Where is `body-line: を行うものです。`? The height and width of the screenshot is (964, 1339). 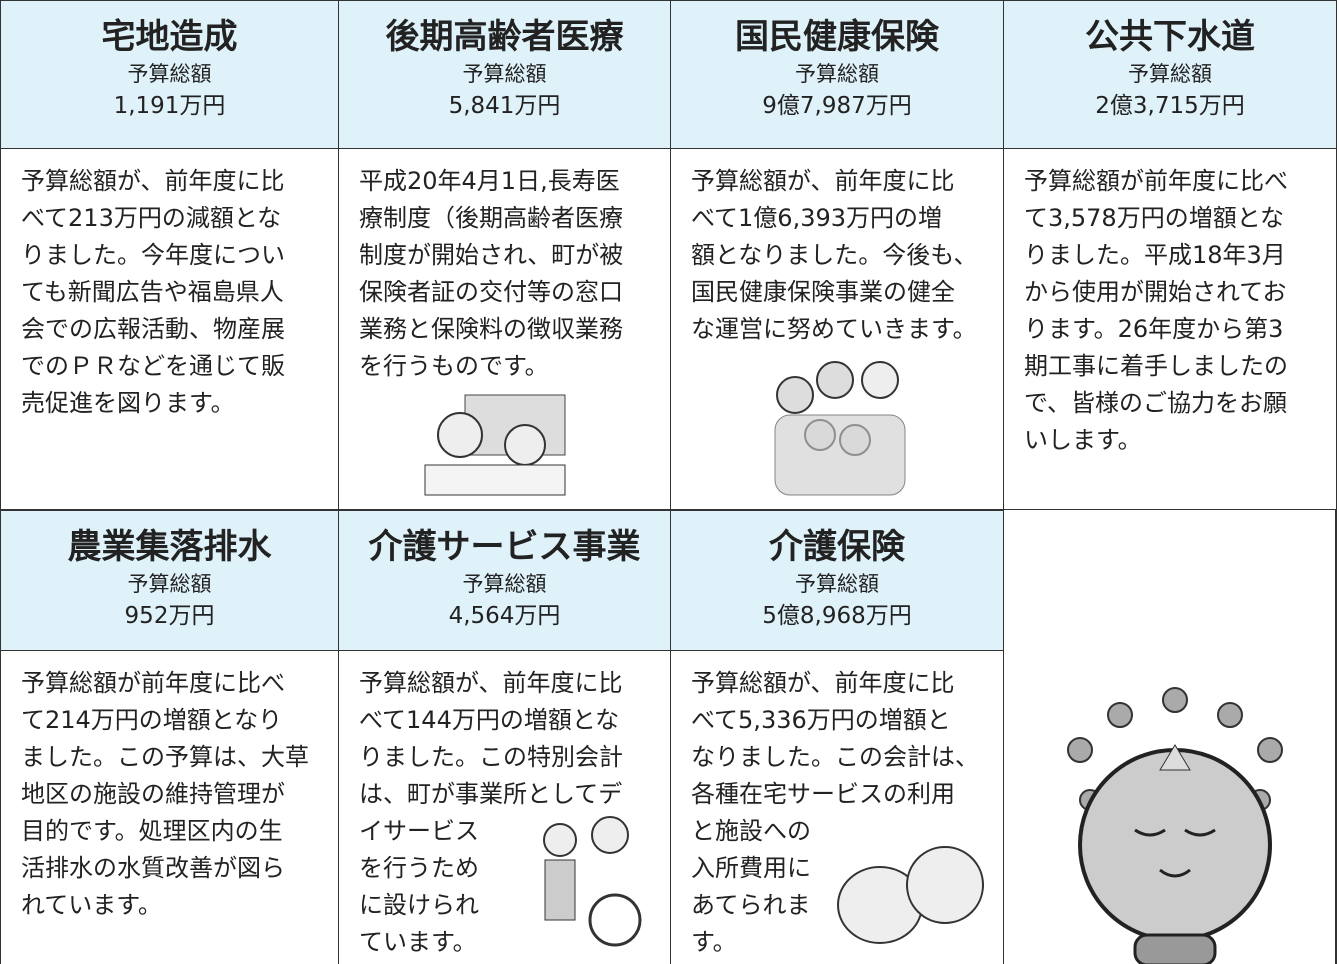
body-line: を行うものです。 is located at coordinates (454, 366).